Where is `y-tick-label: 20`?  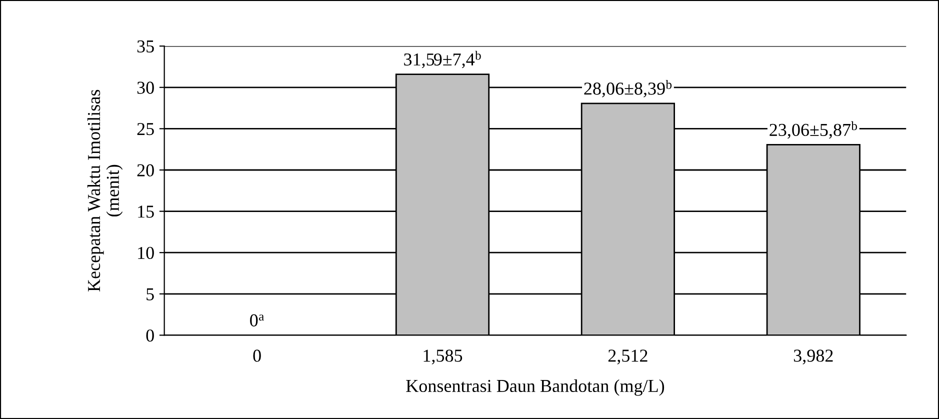 y-tick-label: 20 is located at coordinates (145, 170).